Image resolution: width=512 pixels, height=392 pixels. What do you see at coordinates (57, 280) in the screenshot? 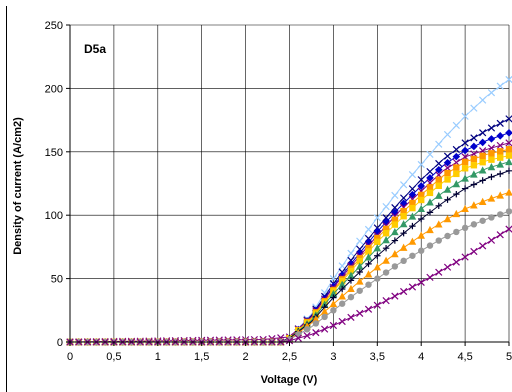
I see `y-tick-label: 50` at bounding box center [57, 280].